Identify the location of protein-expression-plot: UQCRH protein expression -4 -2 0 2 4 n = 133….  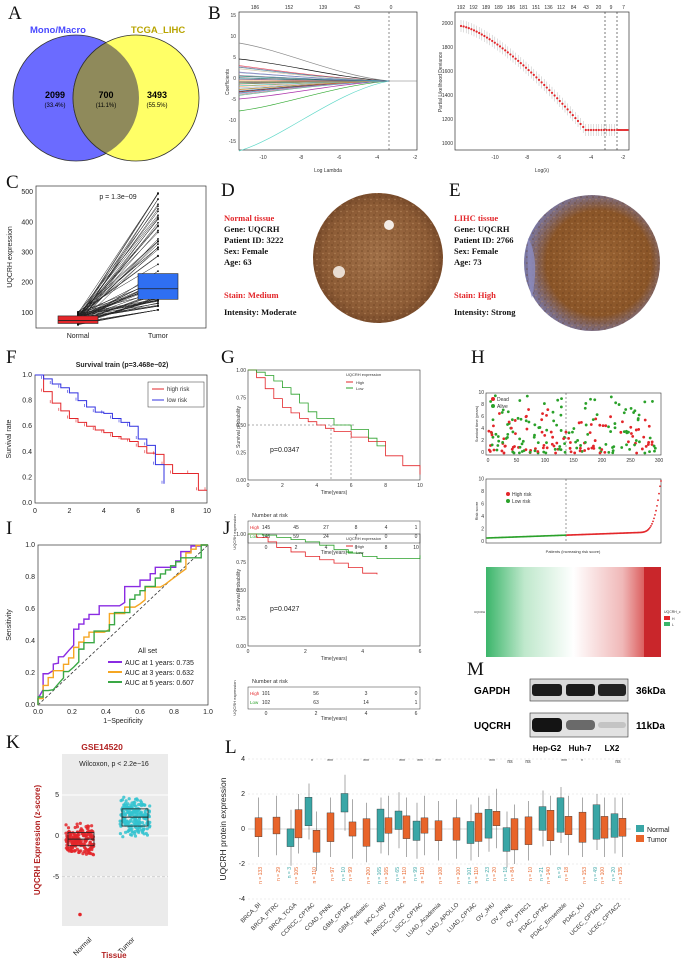
(444, 848).